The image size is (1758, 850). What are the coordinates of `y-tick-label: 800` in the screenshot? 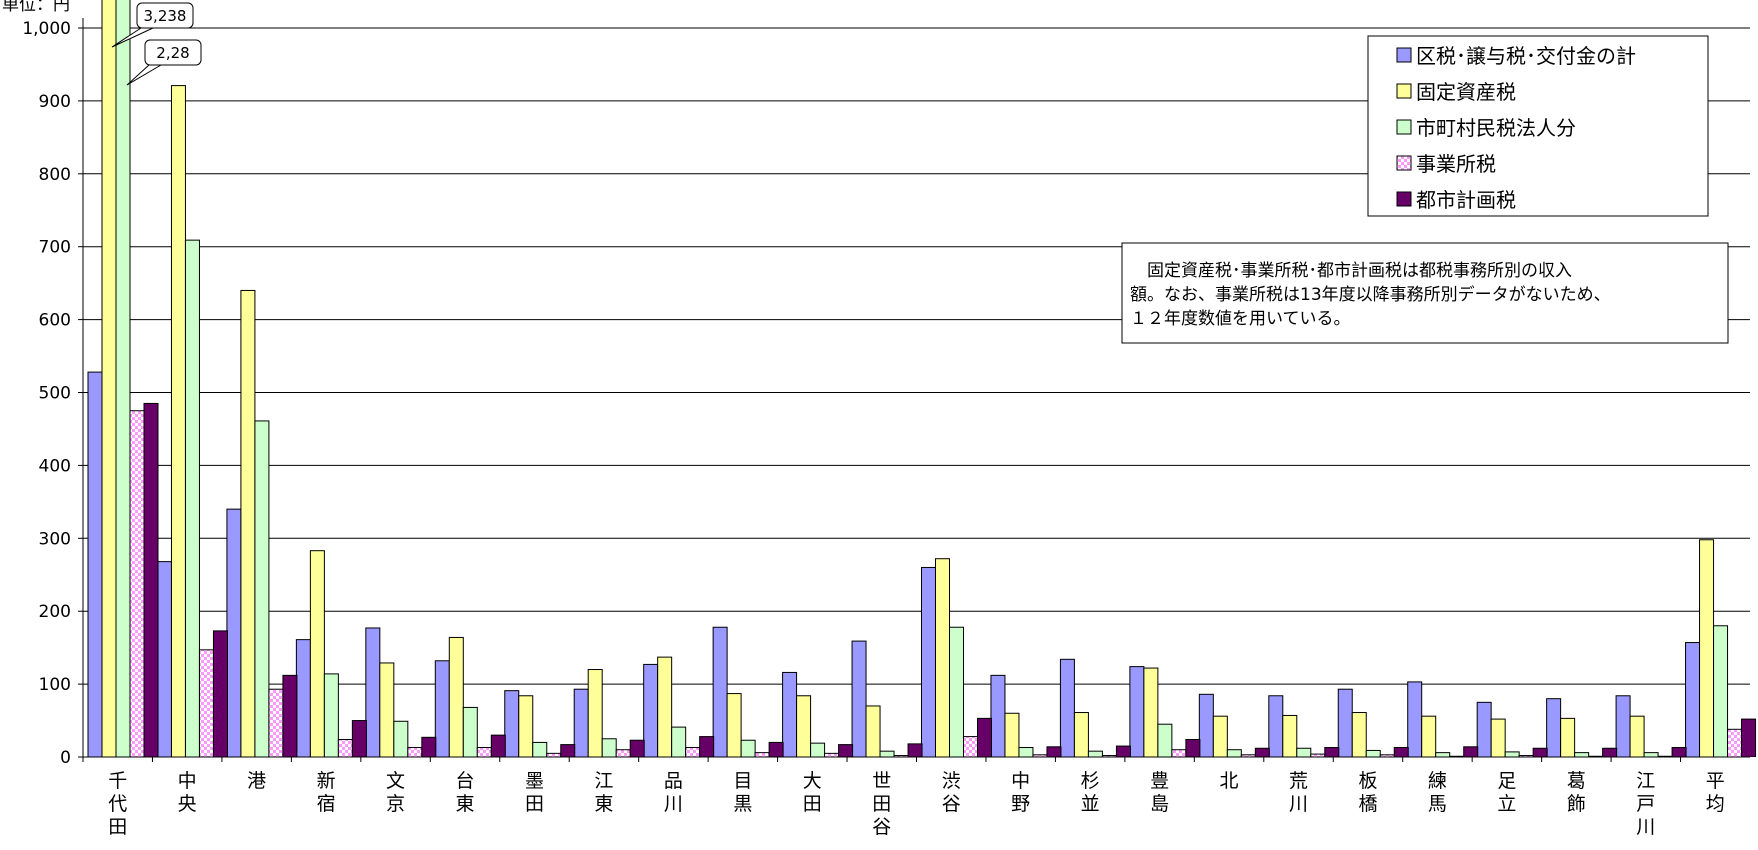 It's located at (55, 175).